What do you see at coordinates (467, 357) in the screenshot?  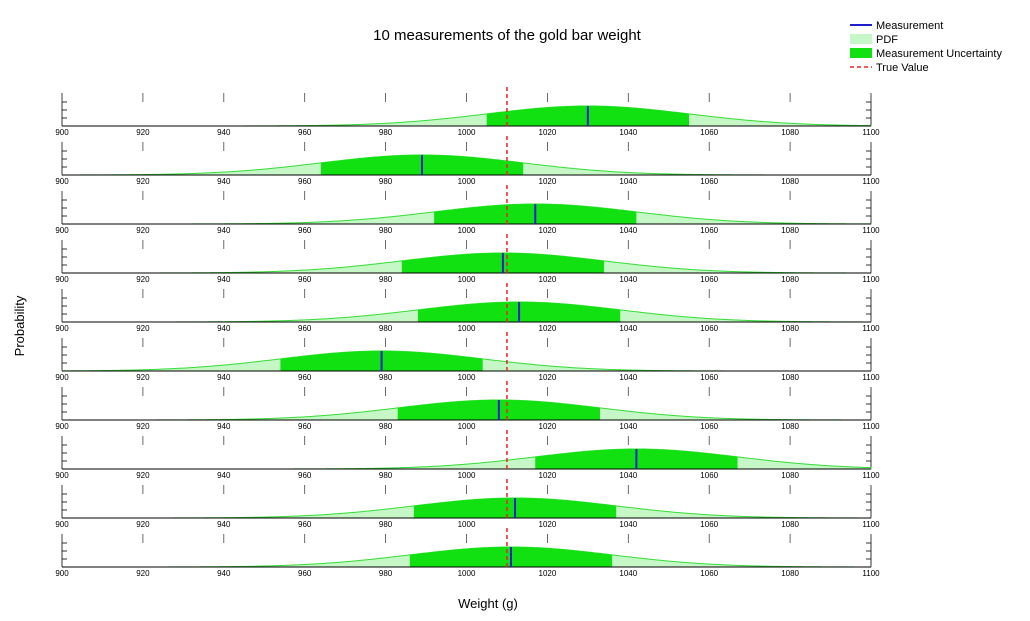 I see `panel-6: 900 920 940 960 980 1000 1020 1040 1060 1080 1100` at bounding box center [467, 357].